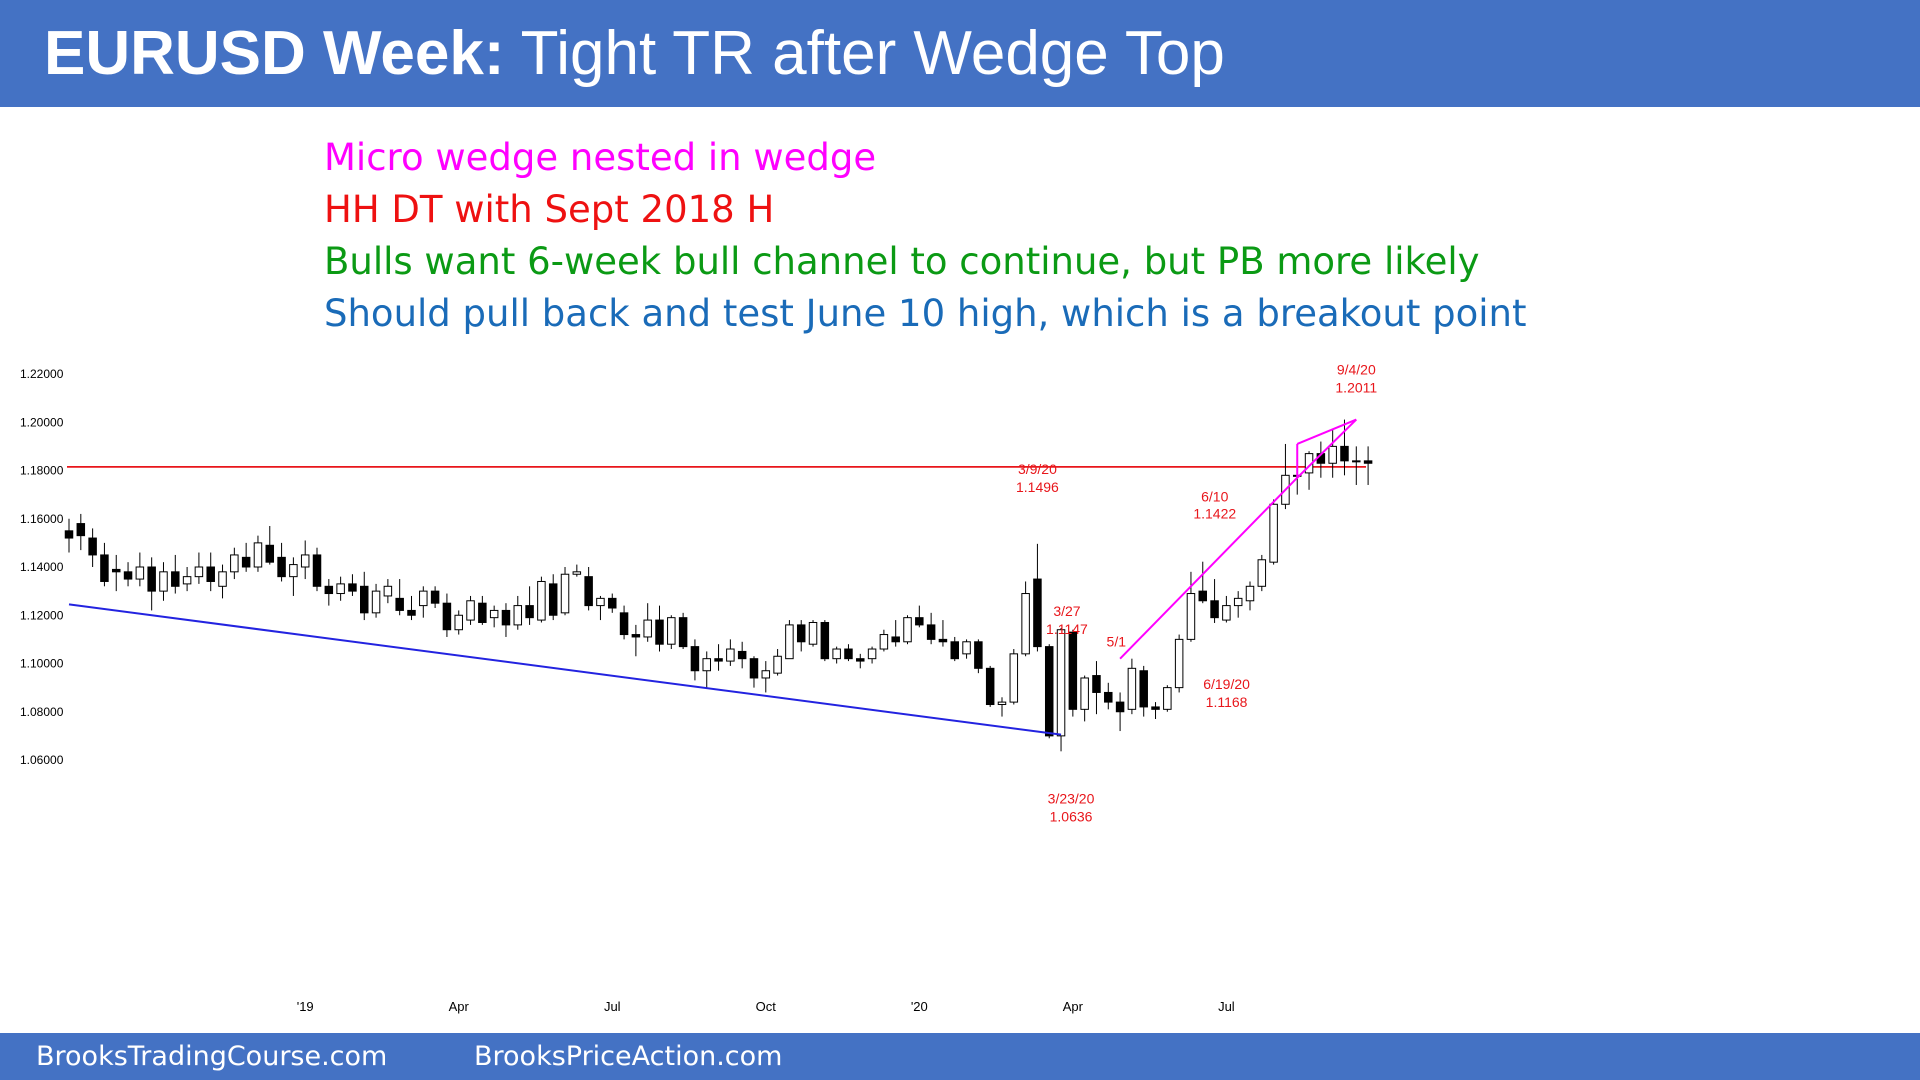 Image resolution: width=1920 pixels, height=1080 pixels. I want to click on title-bold: EURUSD Week:, so click(274, 53).